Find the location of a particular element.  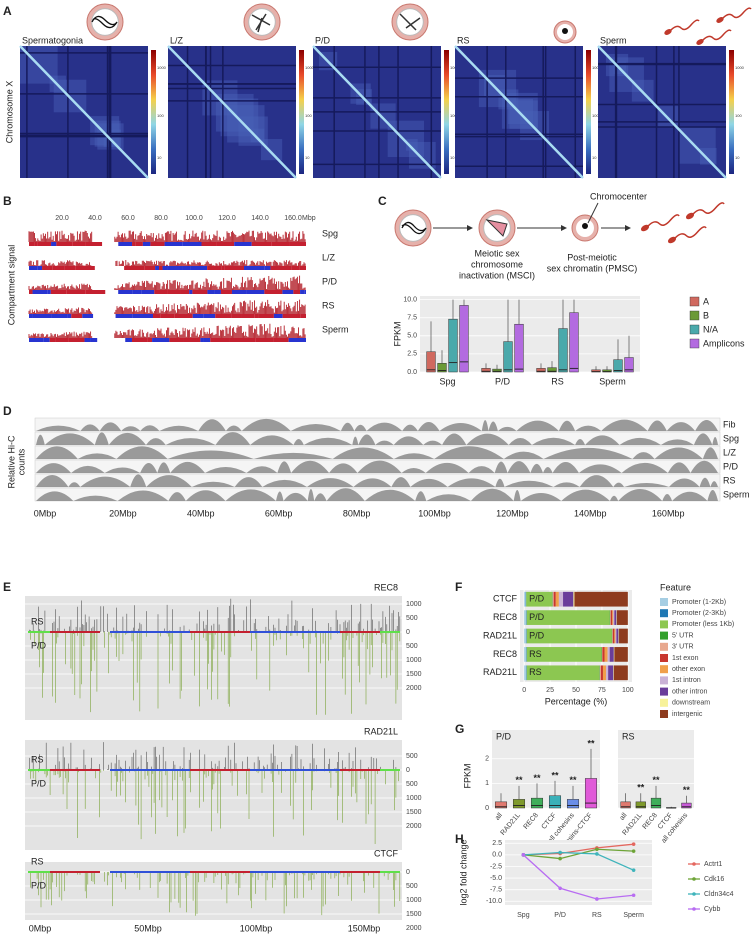

xy-body is located at coordinates (496, 228).